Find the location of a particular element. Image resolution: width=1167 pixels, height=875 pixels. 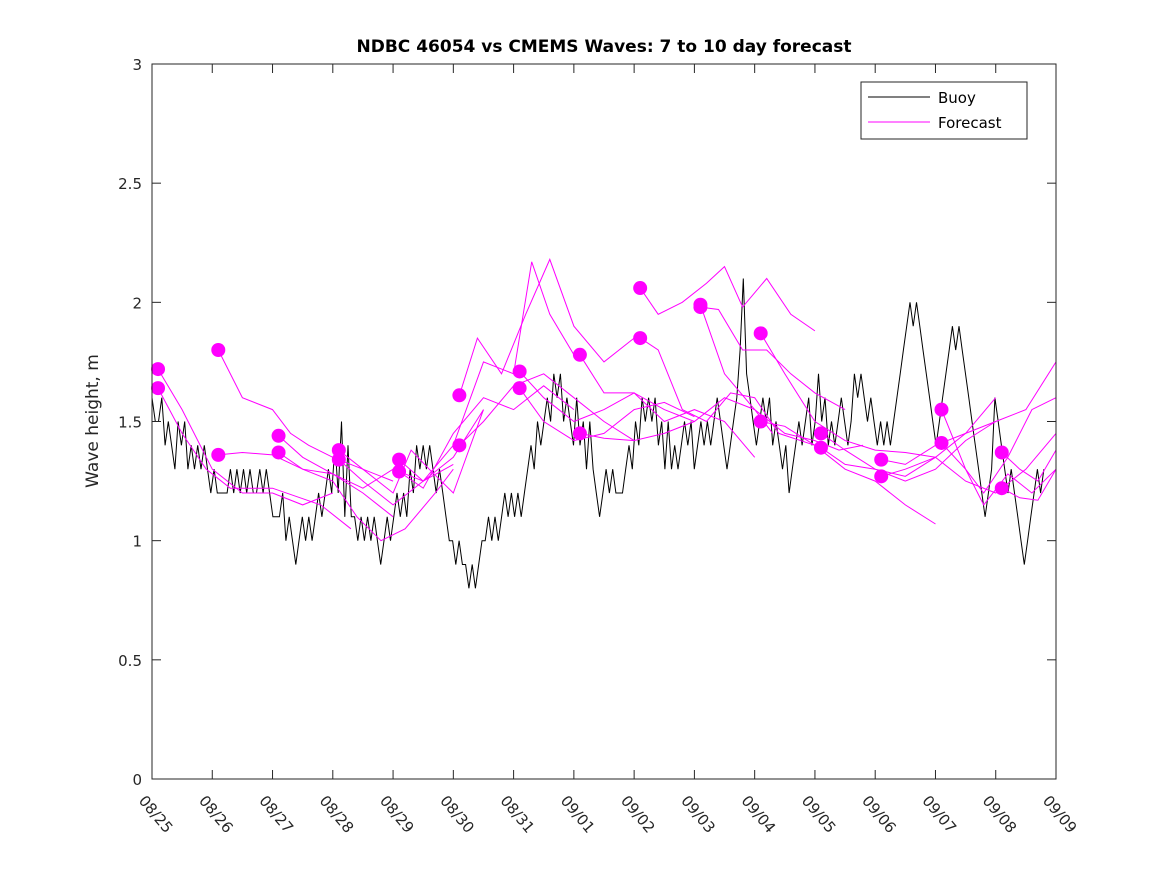

x-tick-label: 08/30 is located at coordinates (457, 814).